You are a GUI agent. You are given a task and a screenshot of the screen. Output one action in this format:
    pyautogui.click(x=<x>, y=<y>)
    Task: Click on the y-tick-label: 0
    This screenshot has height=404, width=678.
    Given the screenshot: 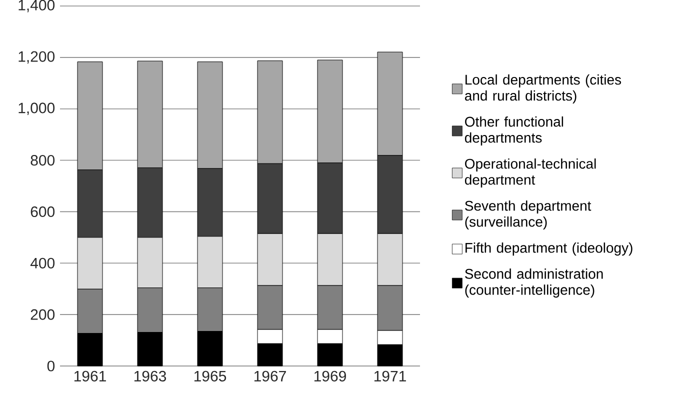 What is the action you would take?
    pyautogui.click(x=51, y=366)
    